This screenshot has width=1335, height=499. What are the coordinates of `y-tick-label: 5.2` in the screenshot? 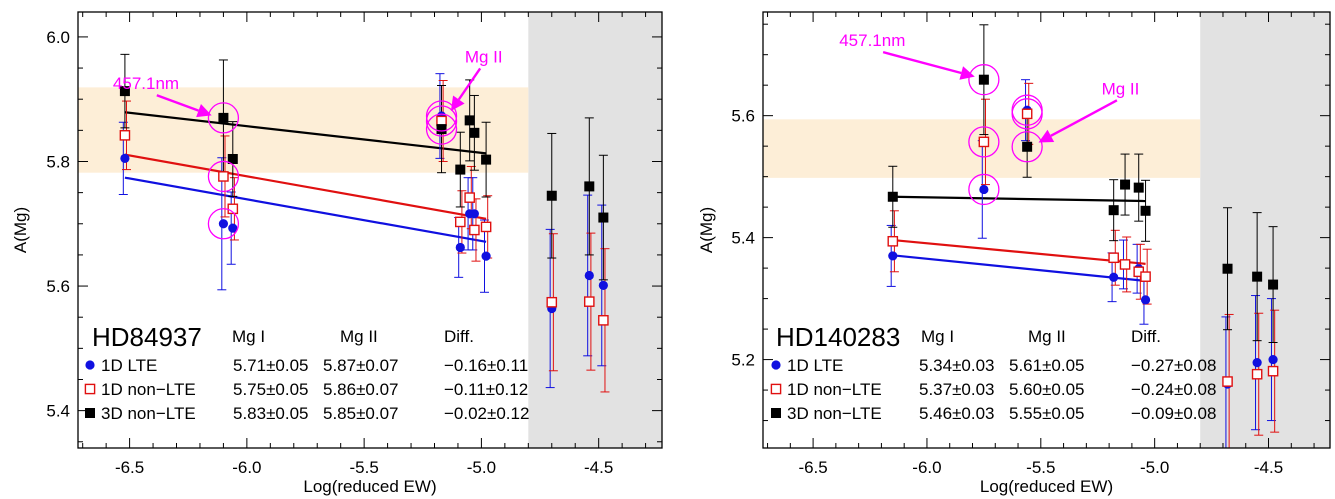 It's located at (743, 360).